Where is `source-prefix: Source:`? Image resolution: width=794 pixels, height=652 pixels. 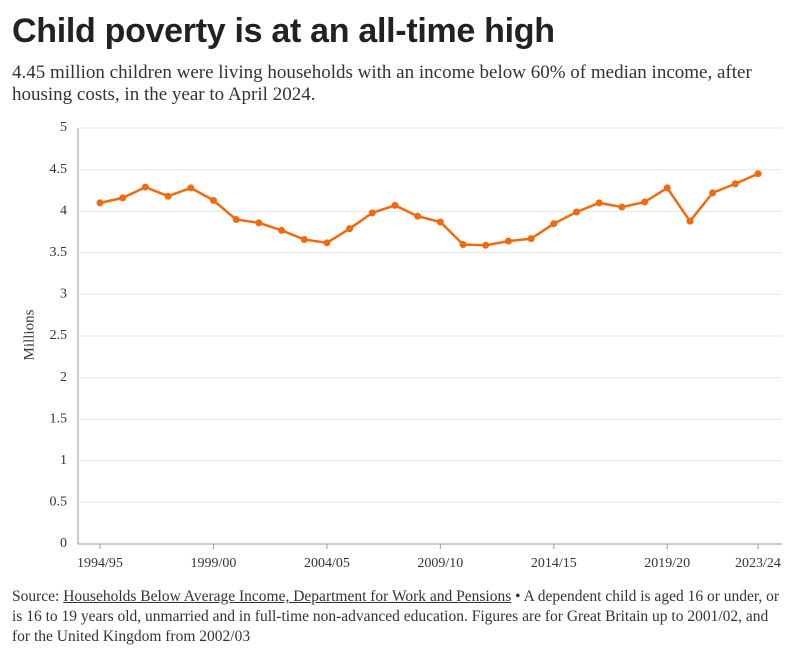 source-prefix: Source: is located at coordinates (36, 596).